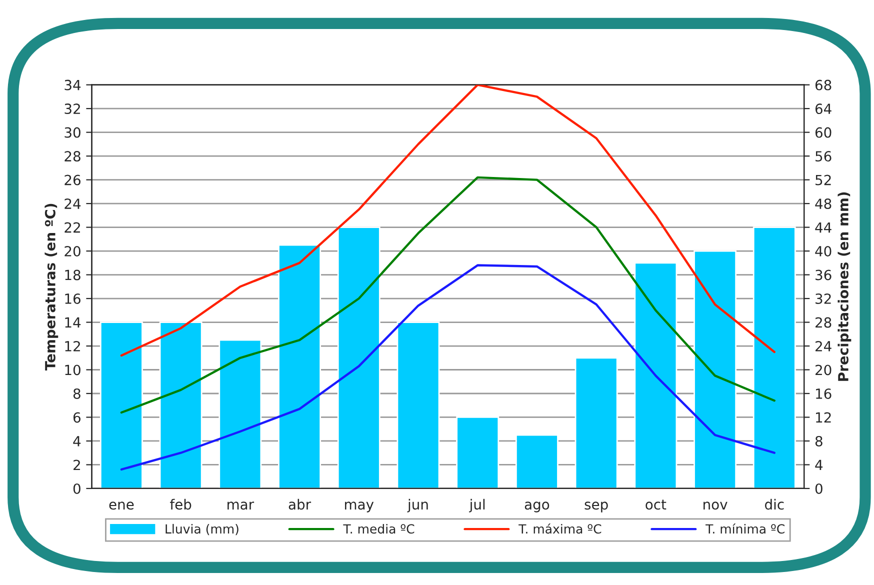 The height and width of the screenshot is (585, 874). I want to click on y-tick-label: 22, so click(72, 227).